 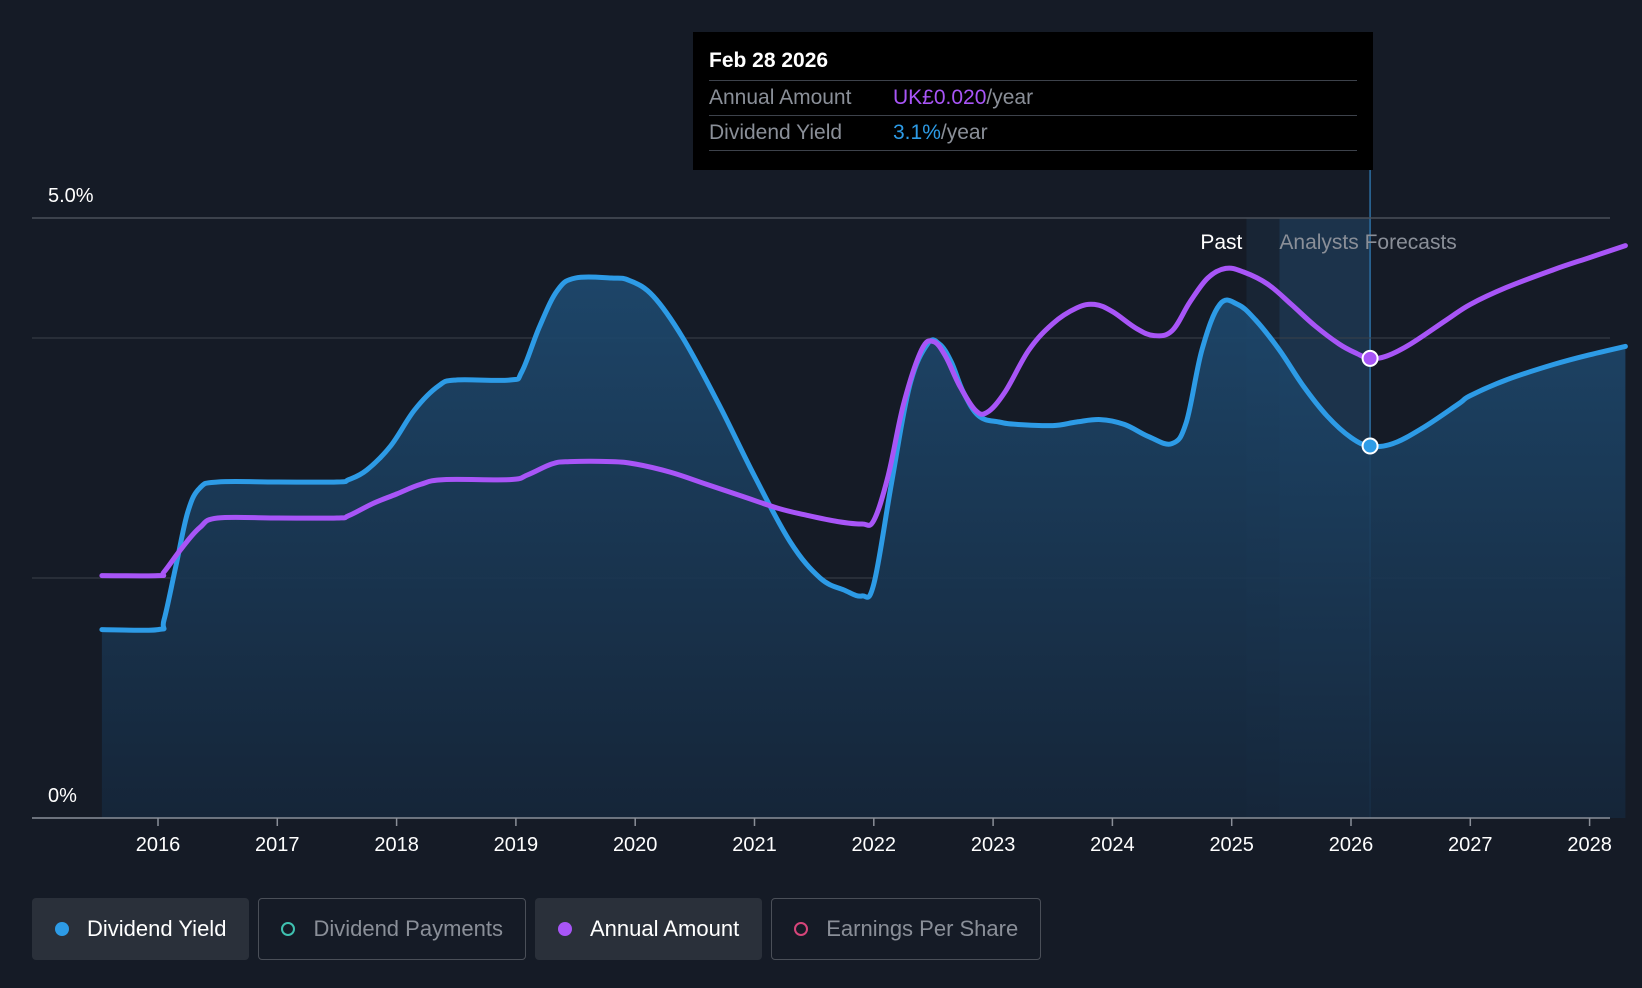 I want to click on legend-item-annual-amount: Annual Amount, so click(x=648, y=929).